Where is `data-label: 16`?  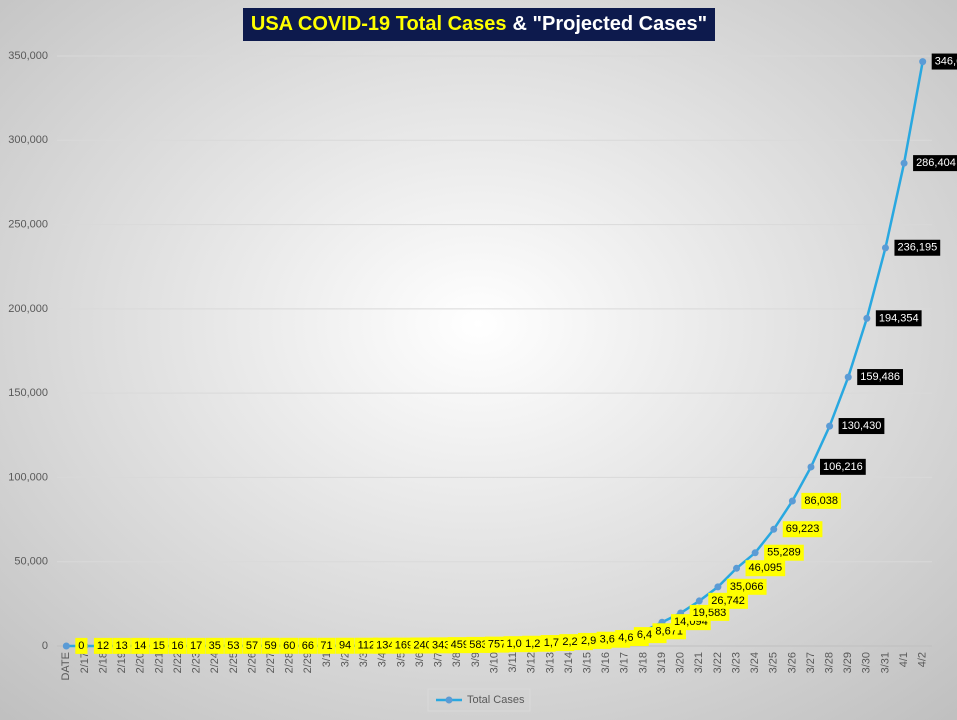 data-label: 16 is located at coordinates (177, 645).